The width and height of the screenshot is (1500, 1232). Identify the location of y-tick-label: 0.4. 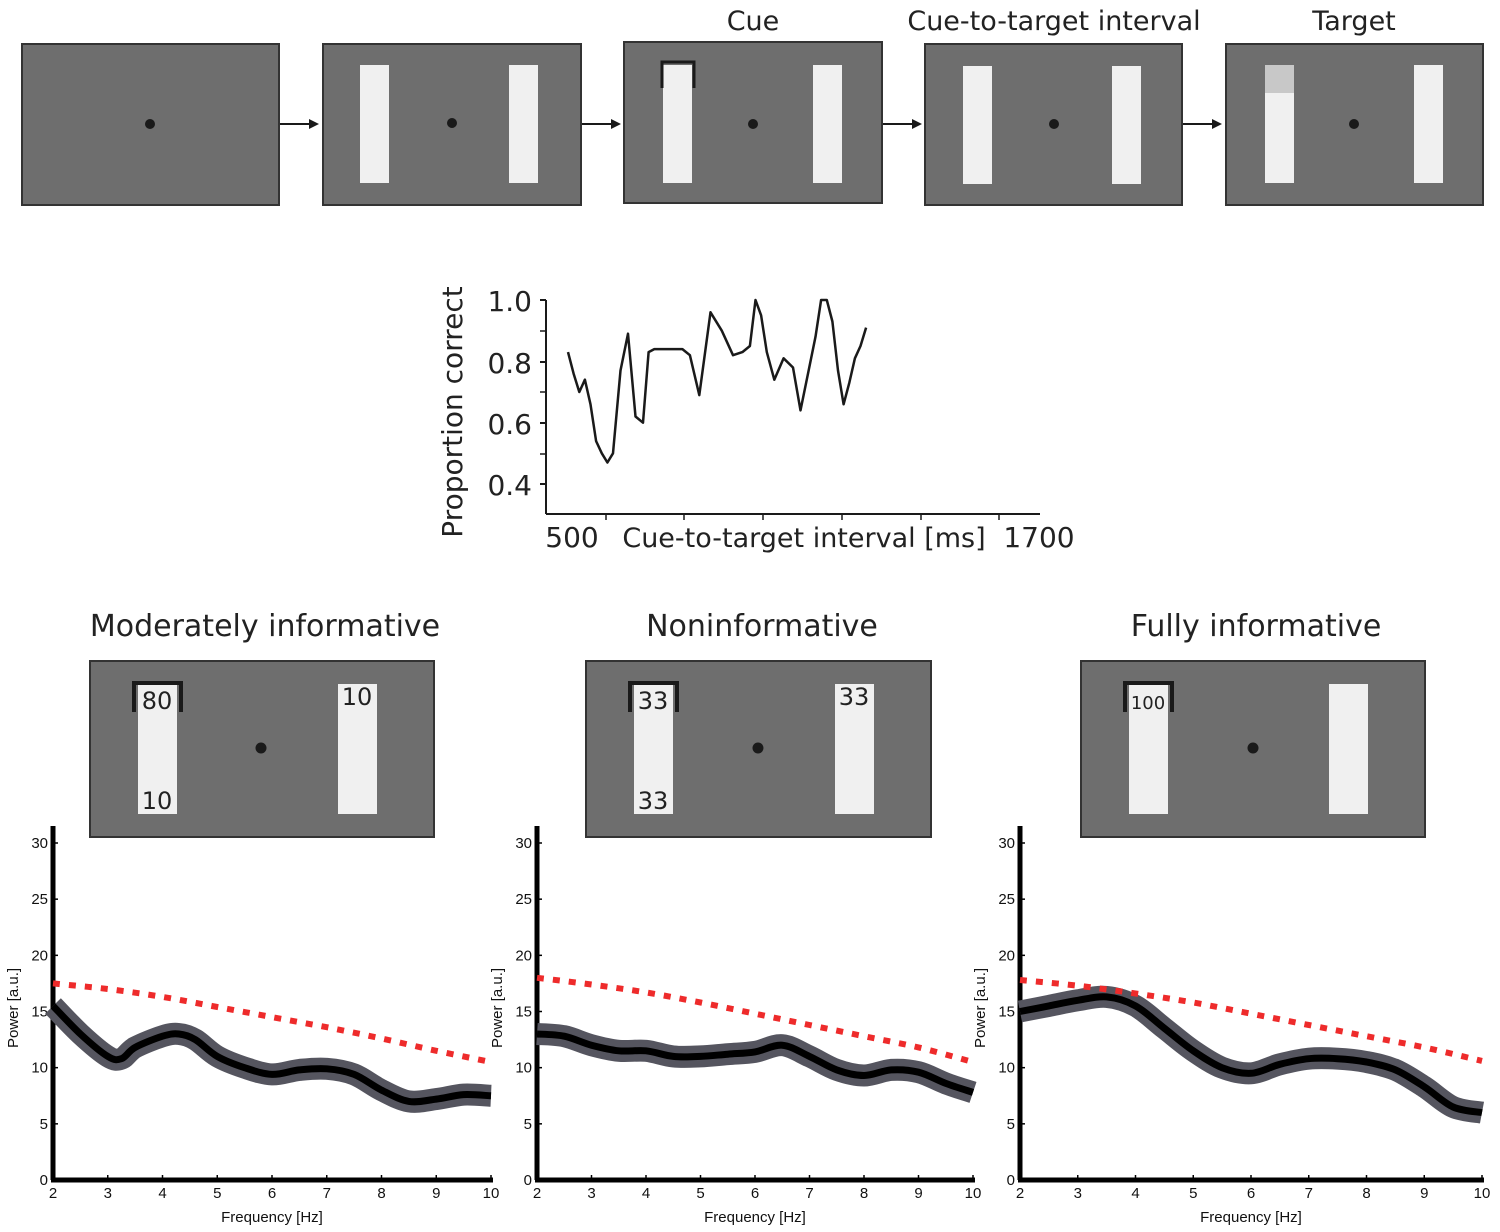
(509, 485).